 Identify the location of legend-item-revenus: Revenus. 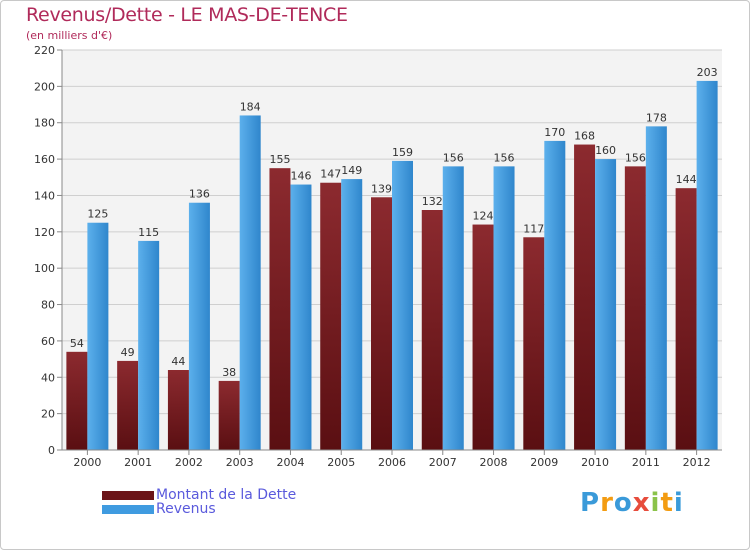
(159, 509).